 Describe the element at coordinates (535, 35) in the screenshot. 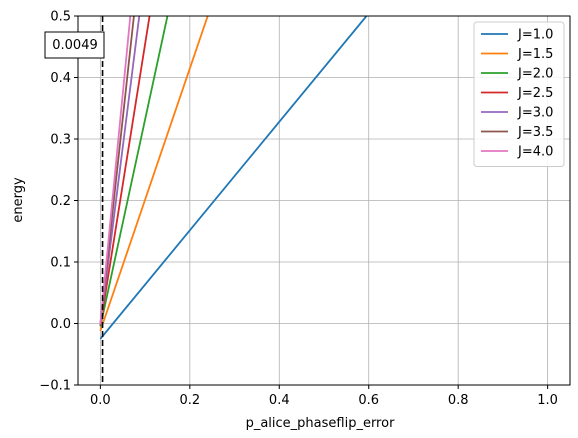

I see `legend-label: J=1.0` at that location.